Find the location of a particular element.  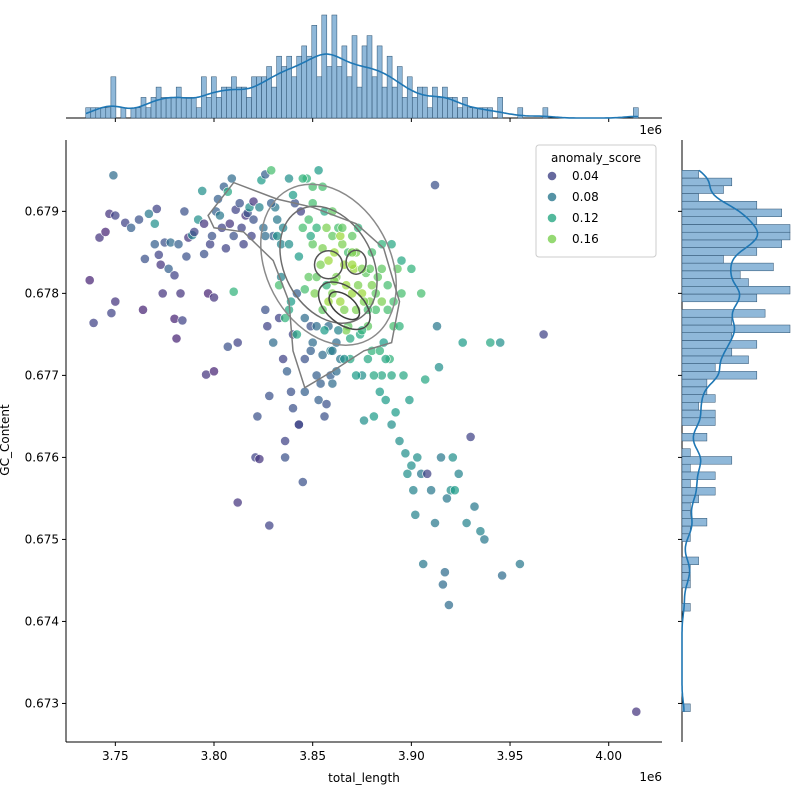

x-tick-label: 3.80 is located at coordinates (214, 756).